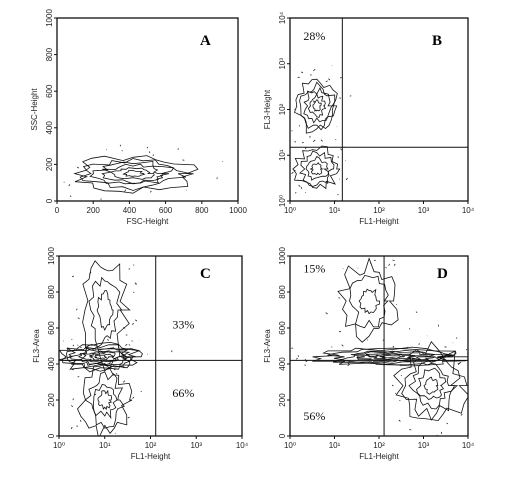  Describe the element at coordinates (282, 17) in the screenshot. I see `y-tick-label: 10⁴` at that location.